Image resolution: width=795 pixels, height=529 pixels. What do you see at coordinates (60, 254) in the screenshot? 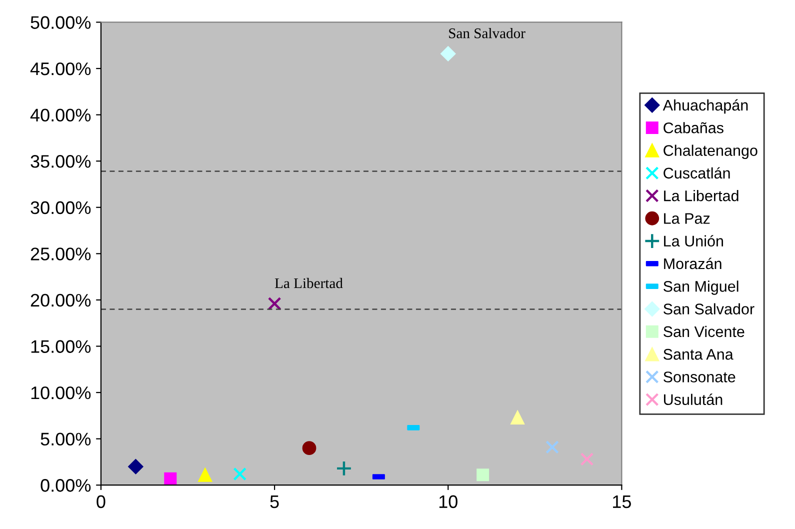
I see `y-tick-label: 25.00%` at bounding box center [60, 254].